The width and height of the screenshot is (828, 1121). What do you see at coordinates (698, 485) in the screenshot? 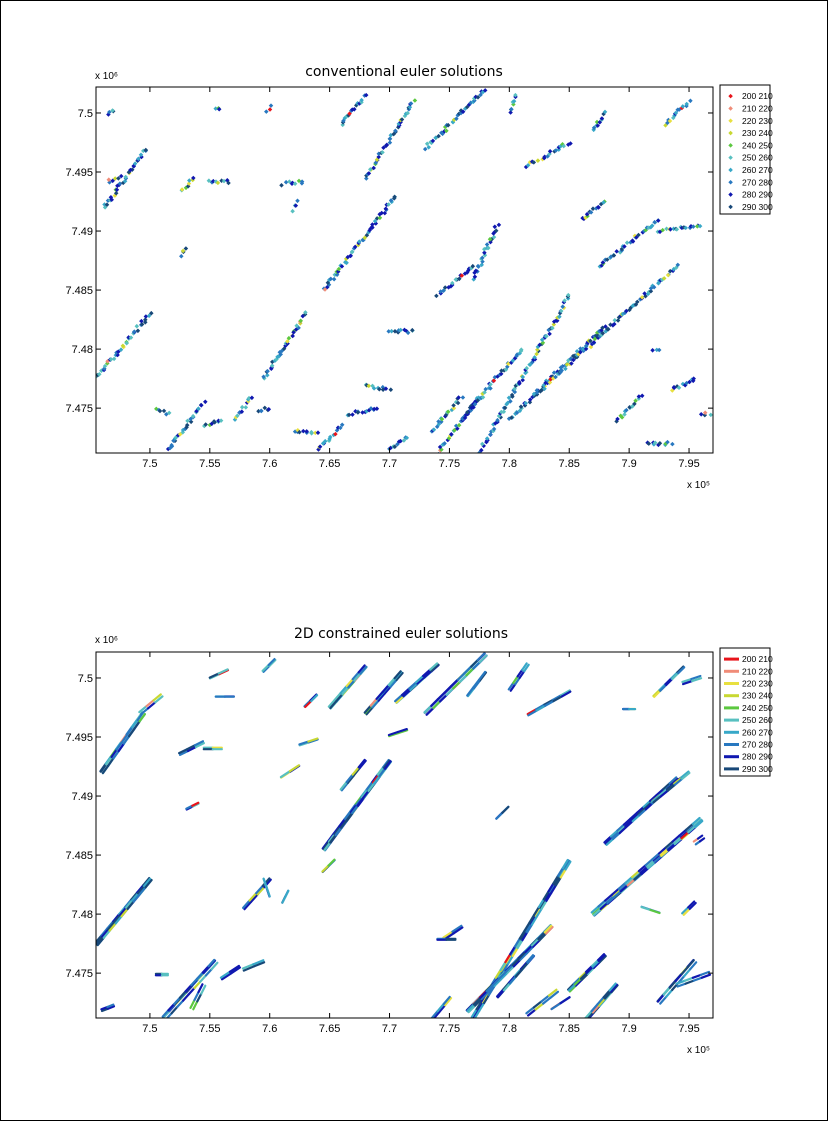
I see `x-exponent-label: x 10⁵` at bounding box center [698, 485].